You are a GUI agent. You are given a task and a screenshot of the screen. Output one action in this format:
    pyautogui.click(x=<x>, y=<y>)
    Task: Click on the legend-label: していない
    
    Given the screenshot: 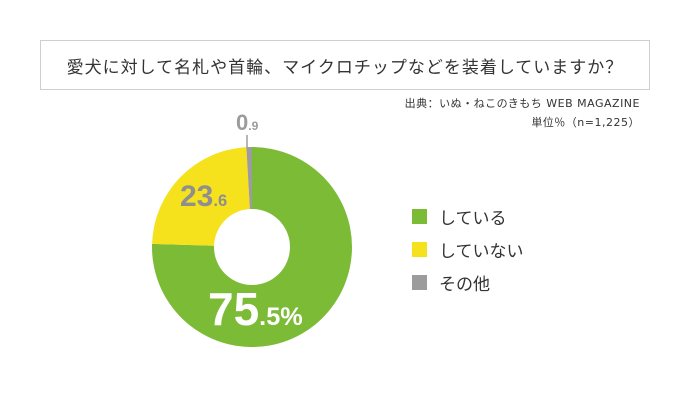 What is the action you would take?
    pyautogui.click(x=481, y=252)
    